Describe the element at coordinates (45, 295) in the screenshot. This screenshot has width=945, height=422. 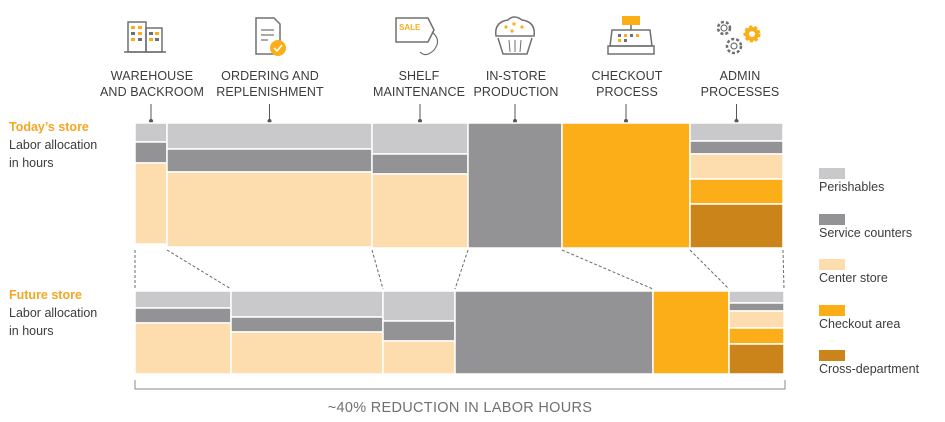
I see `row-title: Future store` at that location.